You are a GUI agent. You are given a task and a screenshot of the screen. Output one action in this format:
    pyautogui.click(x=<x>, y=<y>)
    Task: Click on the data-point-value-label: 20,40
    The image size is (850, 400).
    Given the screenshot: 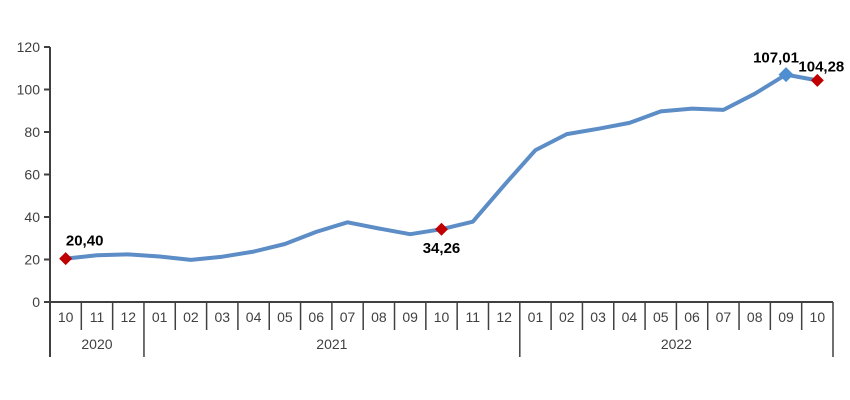 What is the action you would take?
    pyautogui.click(x=85, y=241)
    